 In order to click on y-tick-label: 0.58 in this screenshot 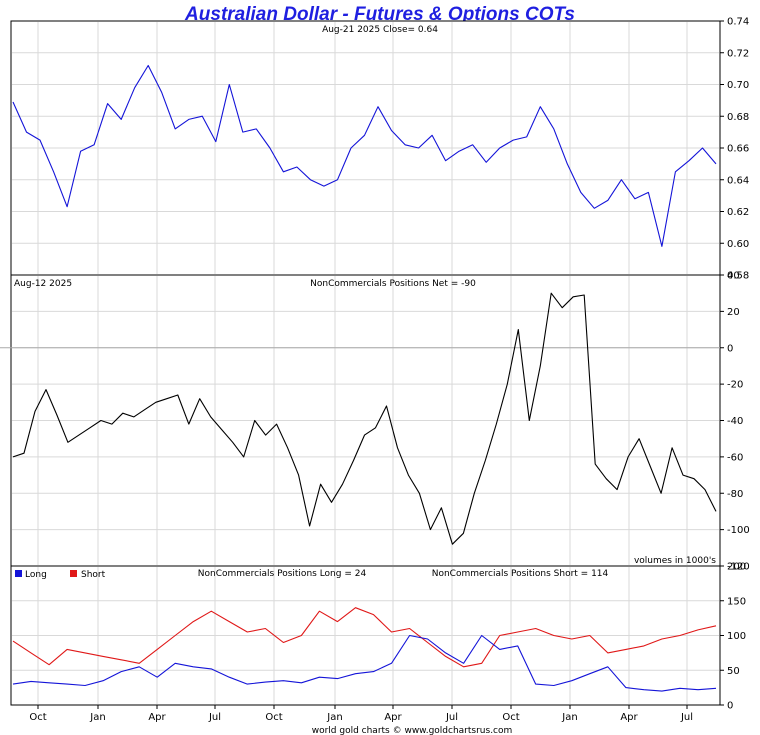, I will do `click(738, 276)`.